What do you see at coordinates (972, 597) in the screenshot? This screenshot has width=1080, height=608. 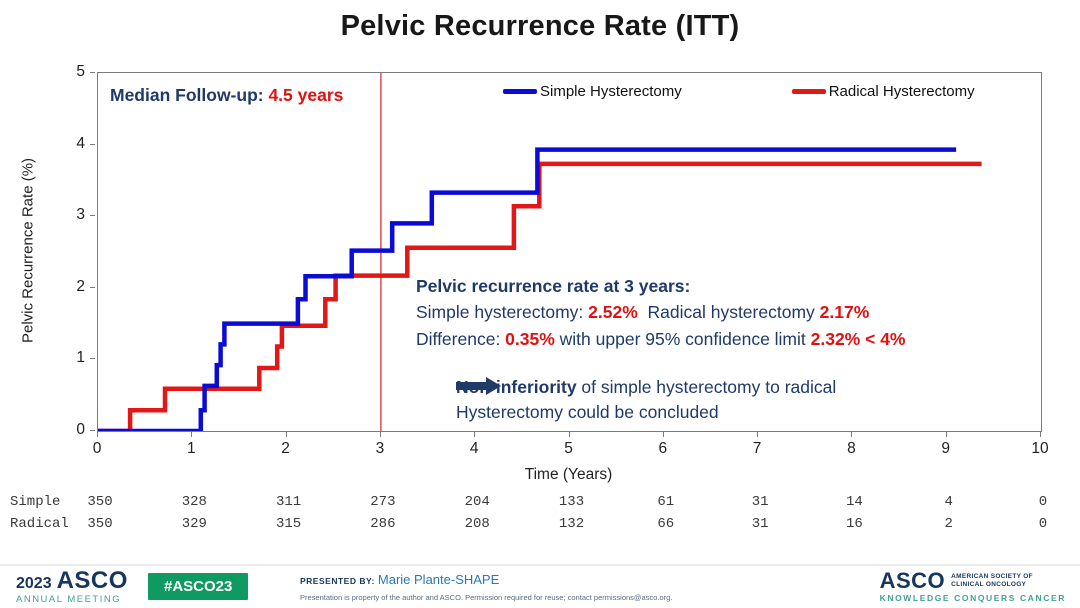 I see `asco-slogan: KNOWLEDGE CONQUERS CANCER` at bounding box center [972, 597].